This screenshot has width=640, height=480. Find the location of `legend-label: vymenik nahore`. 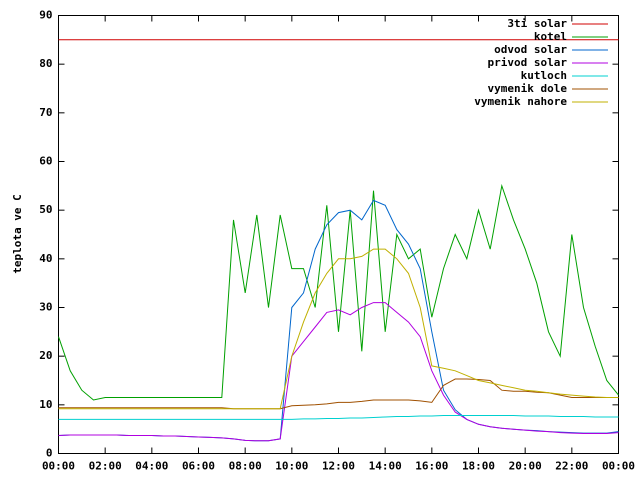

legend-label: vymenik nahore is located at coordinates (520, 101).